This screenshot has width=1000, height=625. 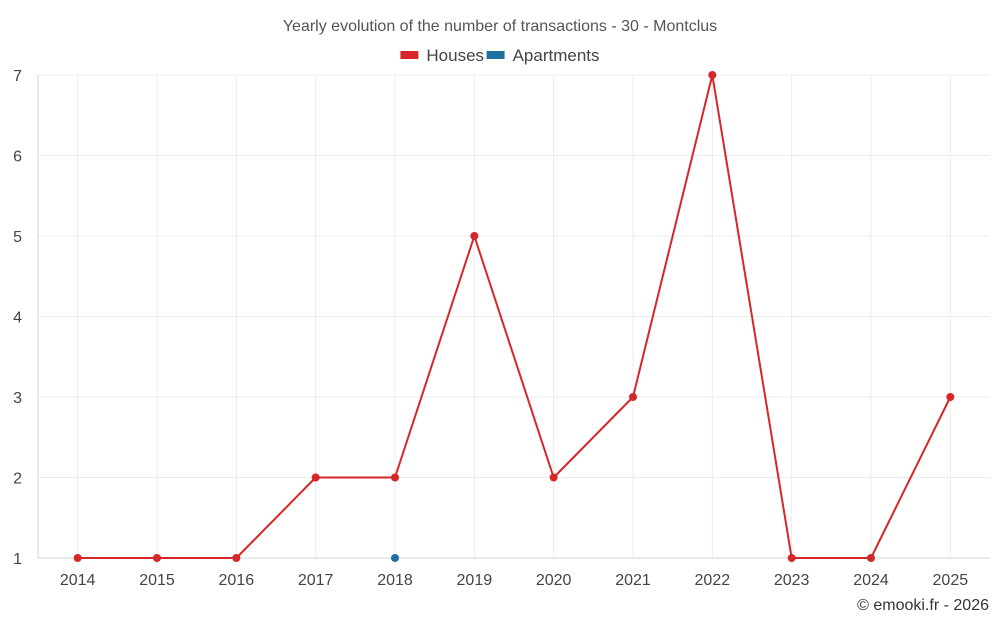 I want to click on y-tick-label: 5, so click(x=17, y=237).